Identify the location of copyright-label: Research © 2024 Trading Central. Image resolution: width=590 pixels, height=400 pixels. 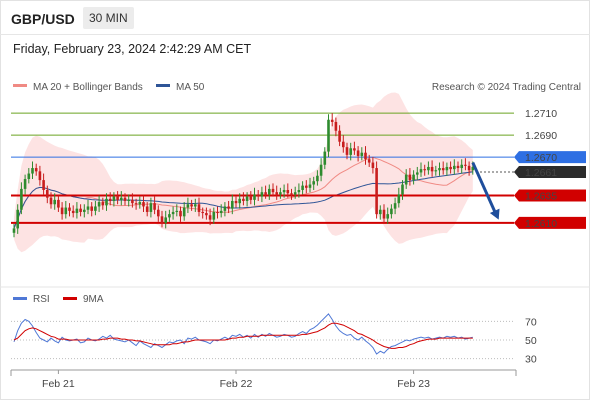
(506, 87).